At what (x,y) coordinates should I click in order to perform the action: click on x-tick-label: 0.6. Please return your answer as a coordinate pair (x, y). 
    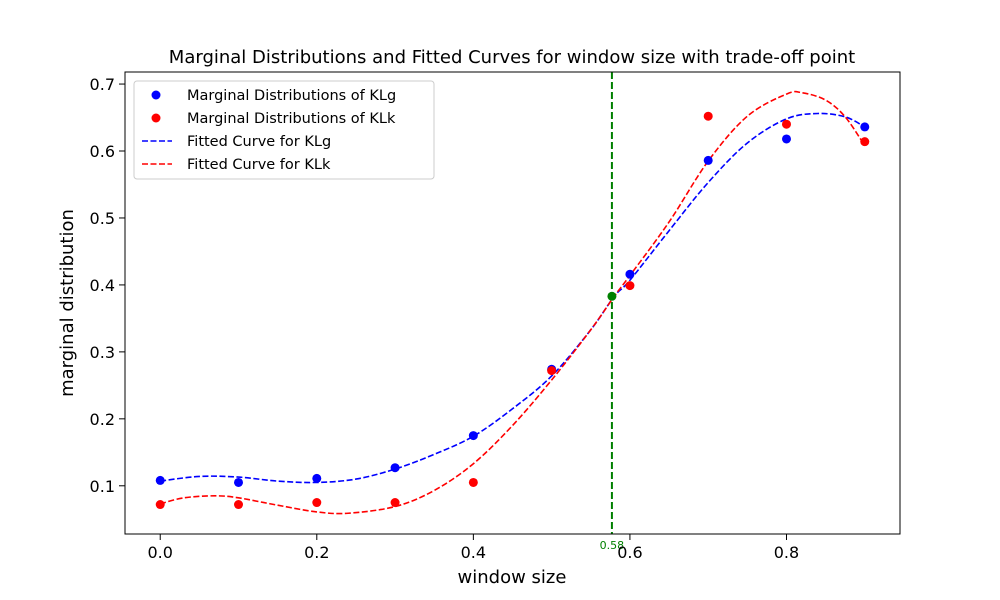
    Looking at the image, I should click on (629, 552).